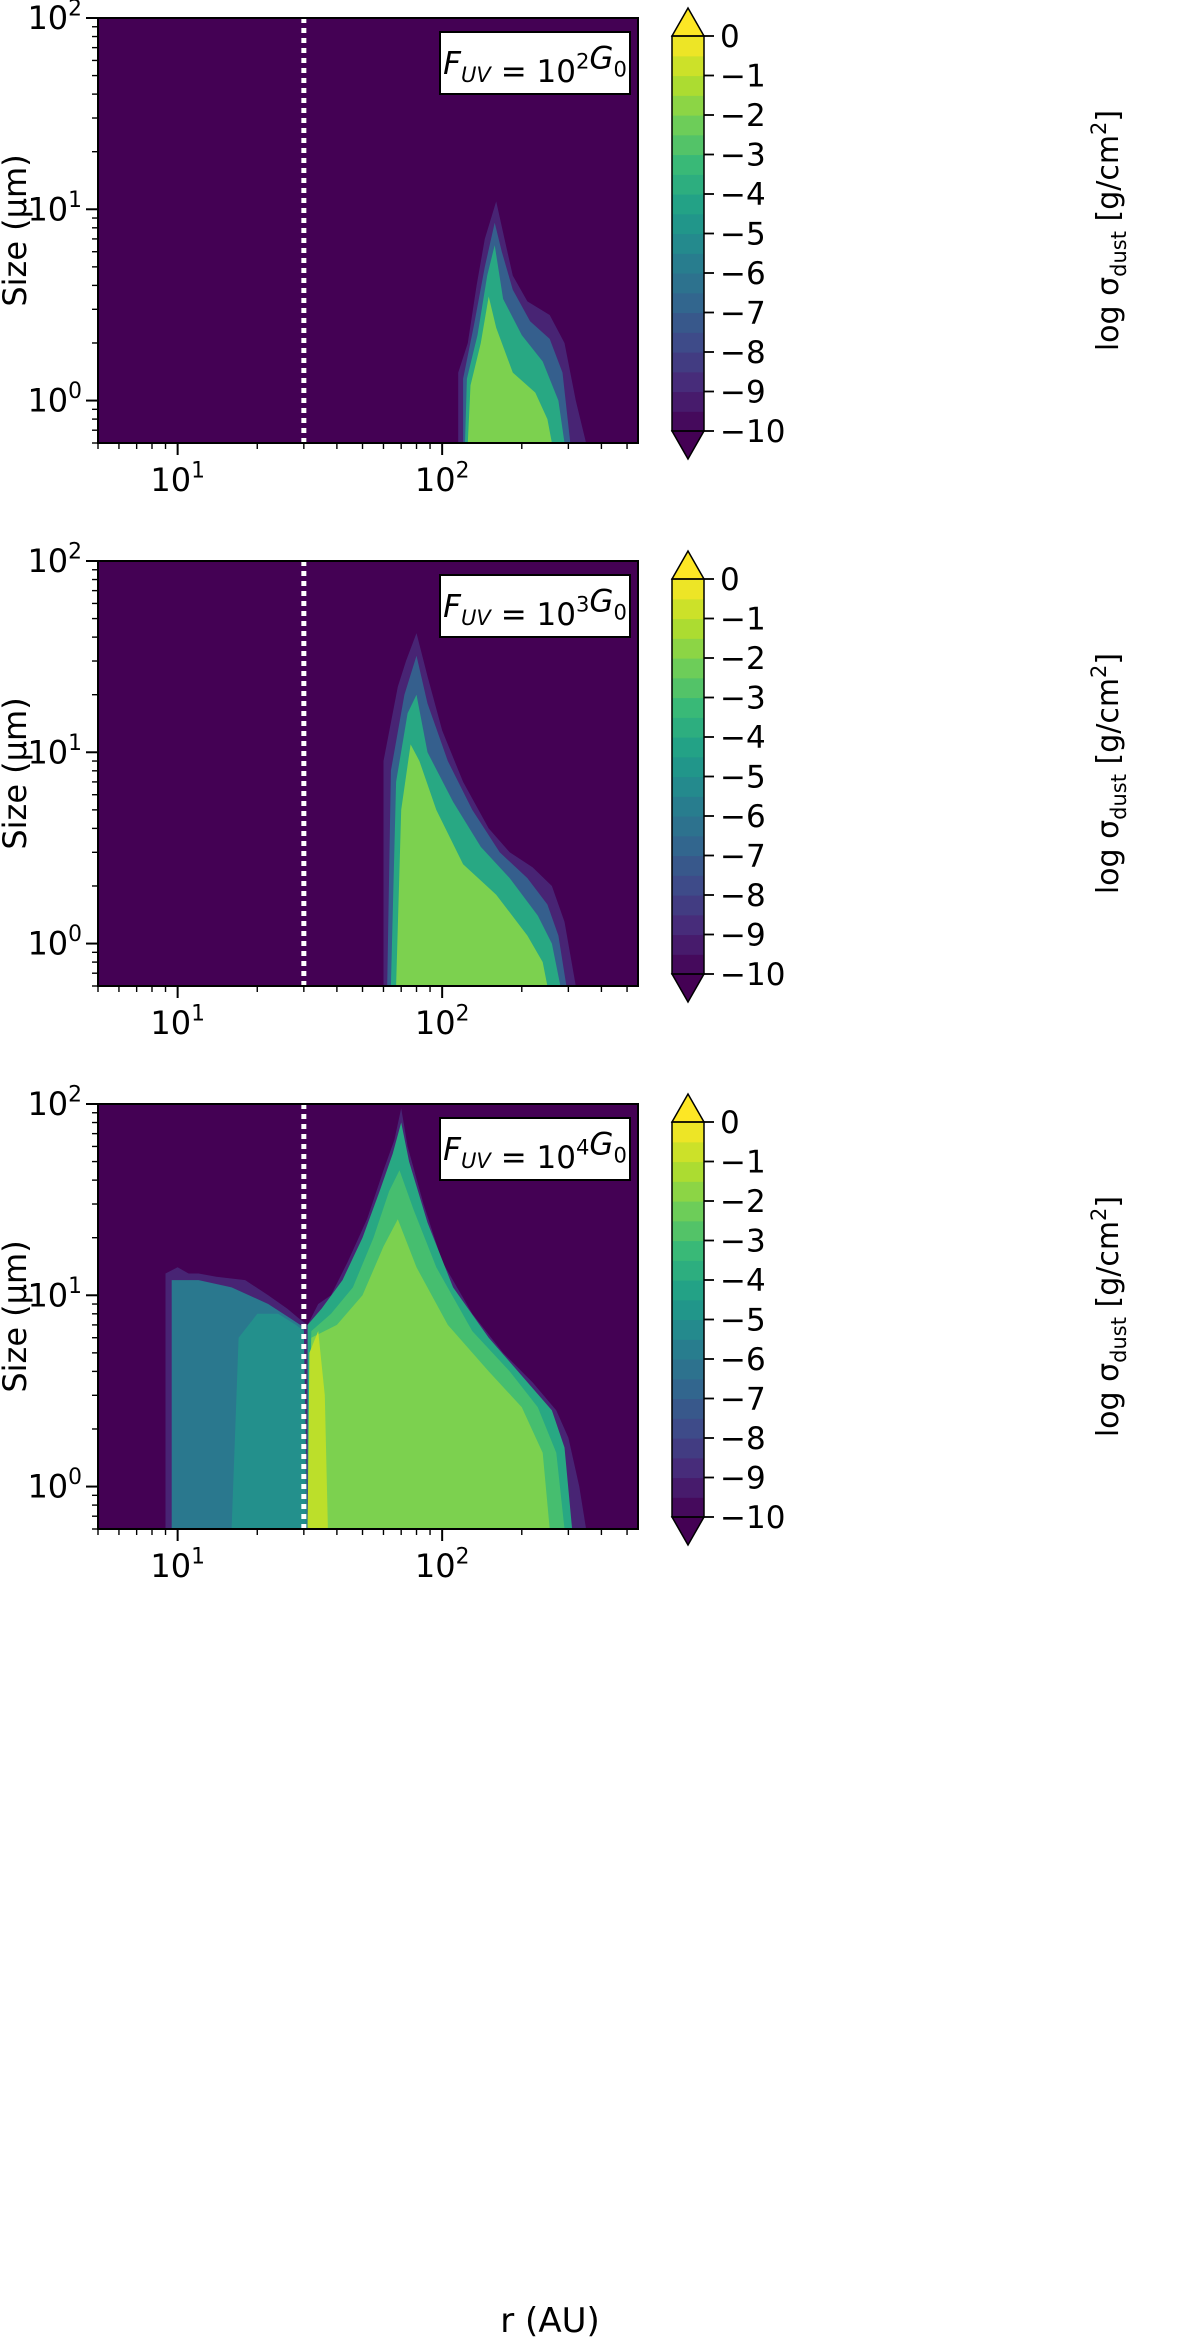  I want to click on flux-annotation: FUV = 102G0, so click(535, 65).